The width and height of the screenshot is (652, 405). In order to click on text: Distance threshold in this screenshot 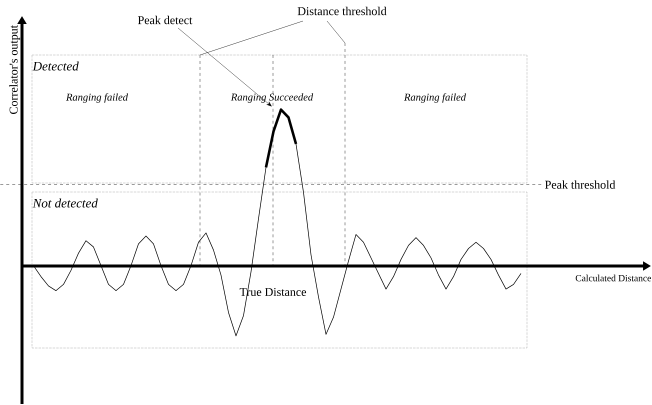, I will do `click(342, 11)`.